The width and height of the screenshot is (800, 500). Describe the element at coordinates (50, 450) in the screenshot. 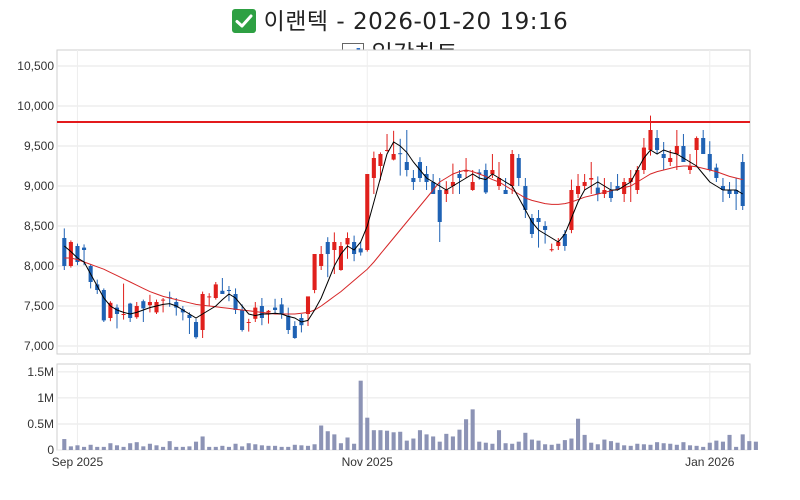

I see `volume-tick-label: 0` at that location.